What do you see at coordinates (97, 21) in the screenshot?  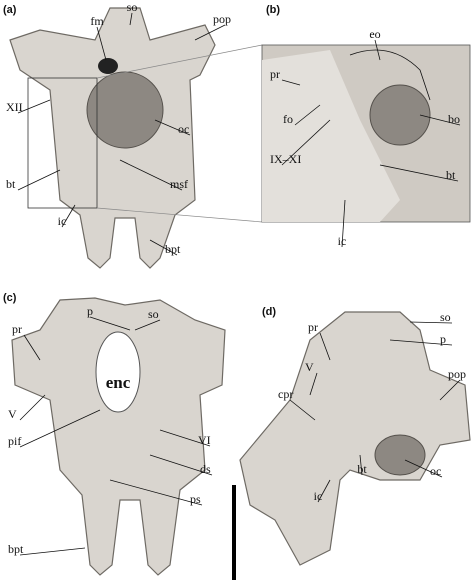 I see `annotation: fm` at bounding box center [97, 21].